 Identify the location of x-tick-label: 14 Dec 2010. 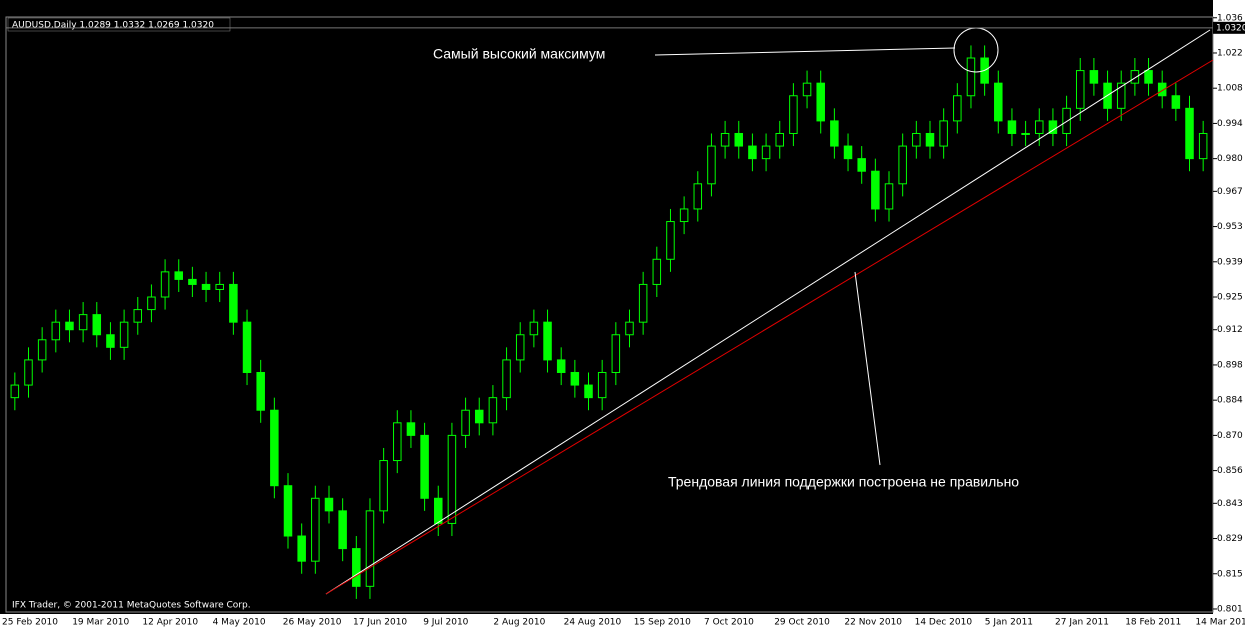
(944, 623).